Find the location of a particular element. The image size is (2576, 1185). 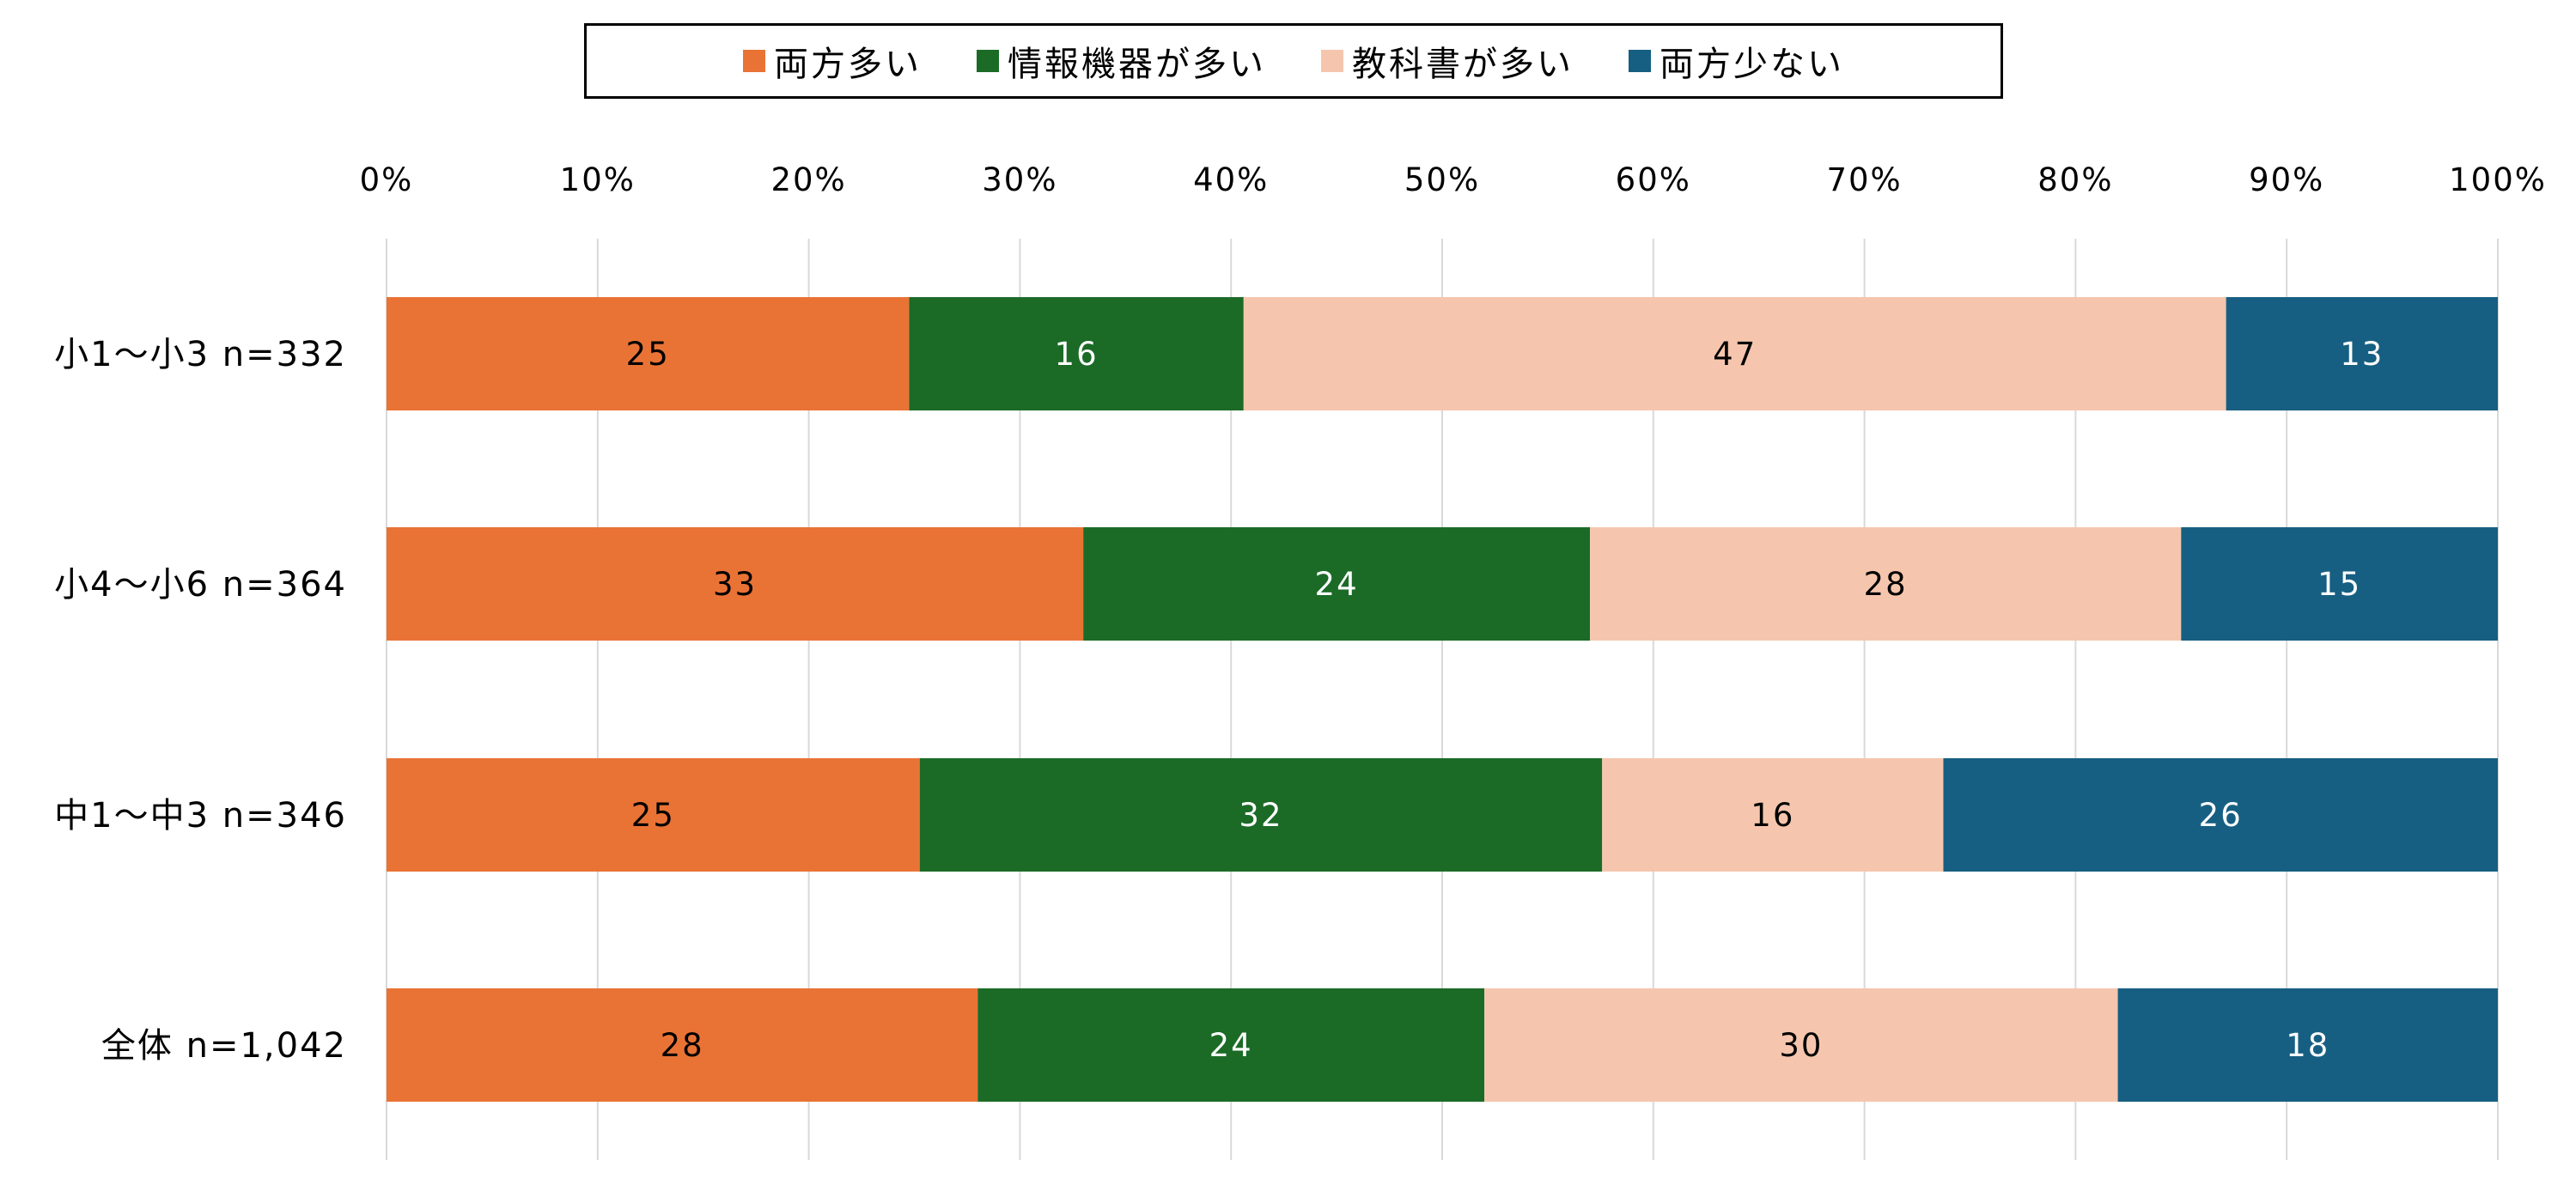

legend-item: 情報機器が多い is located at coordinates (1121, 61).